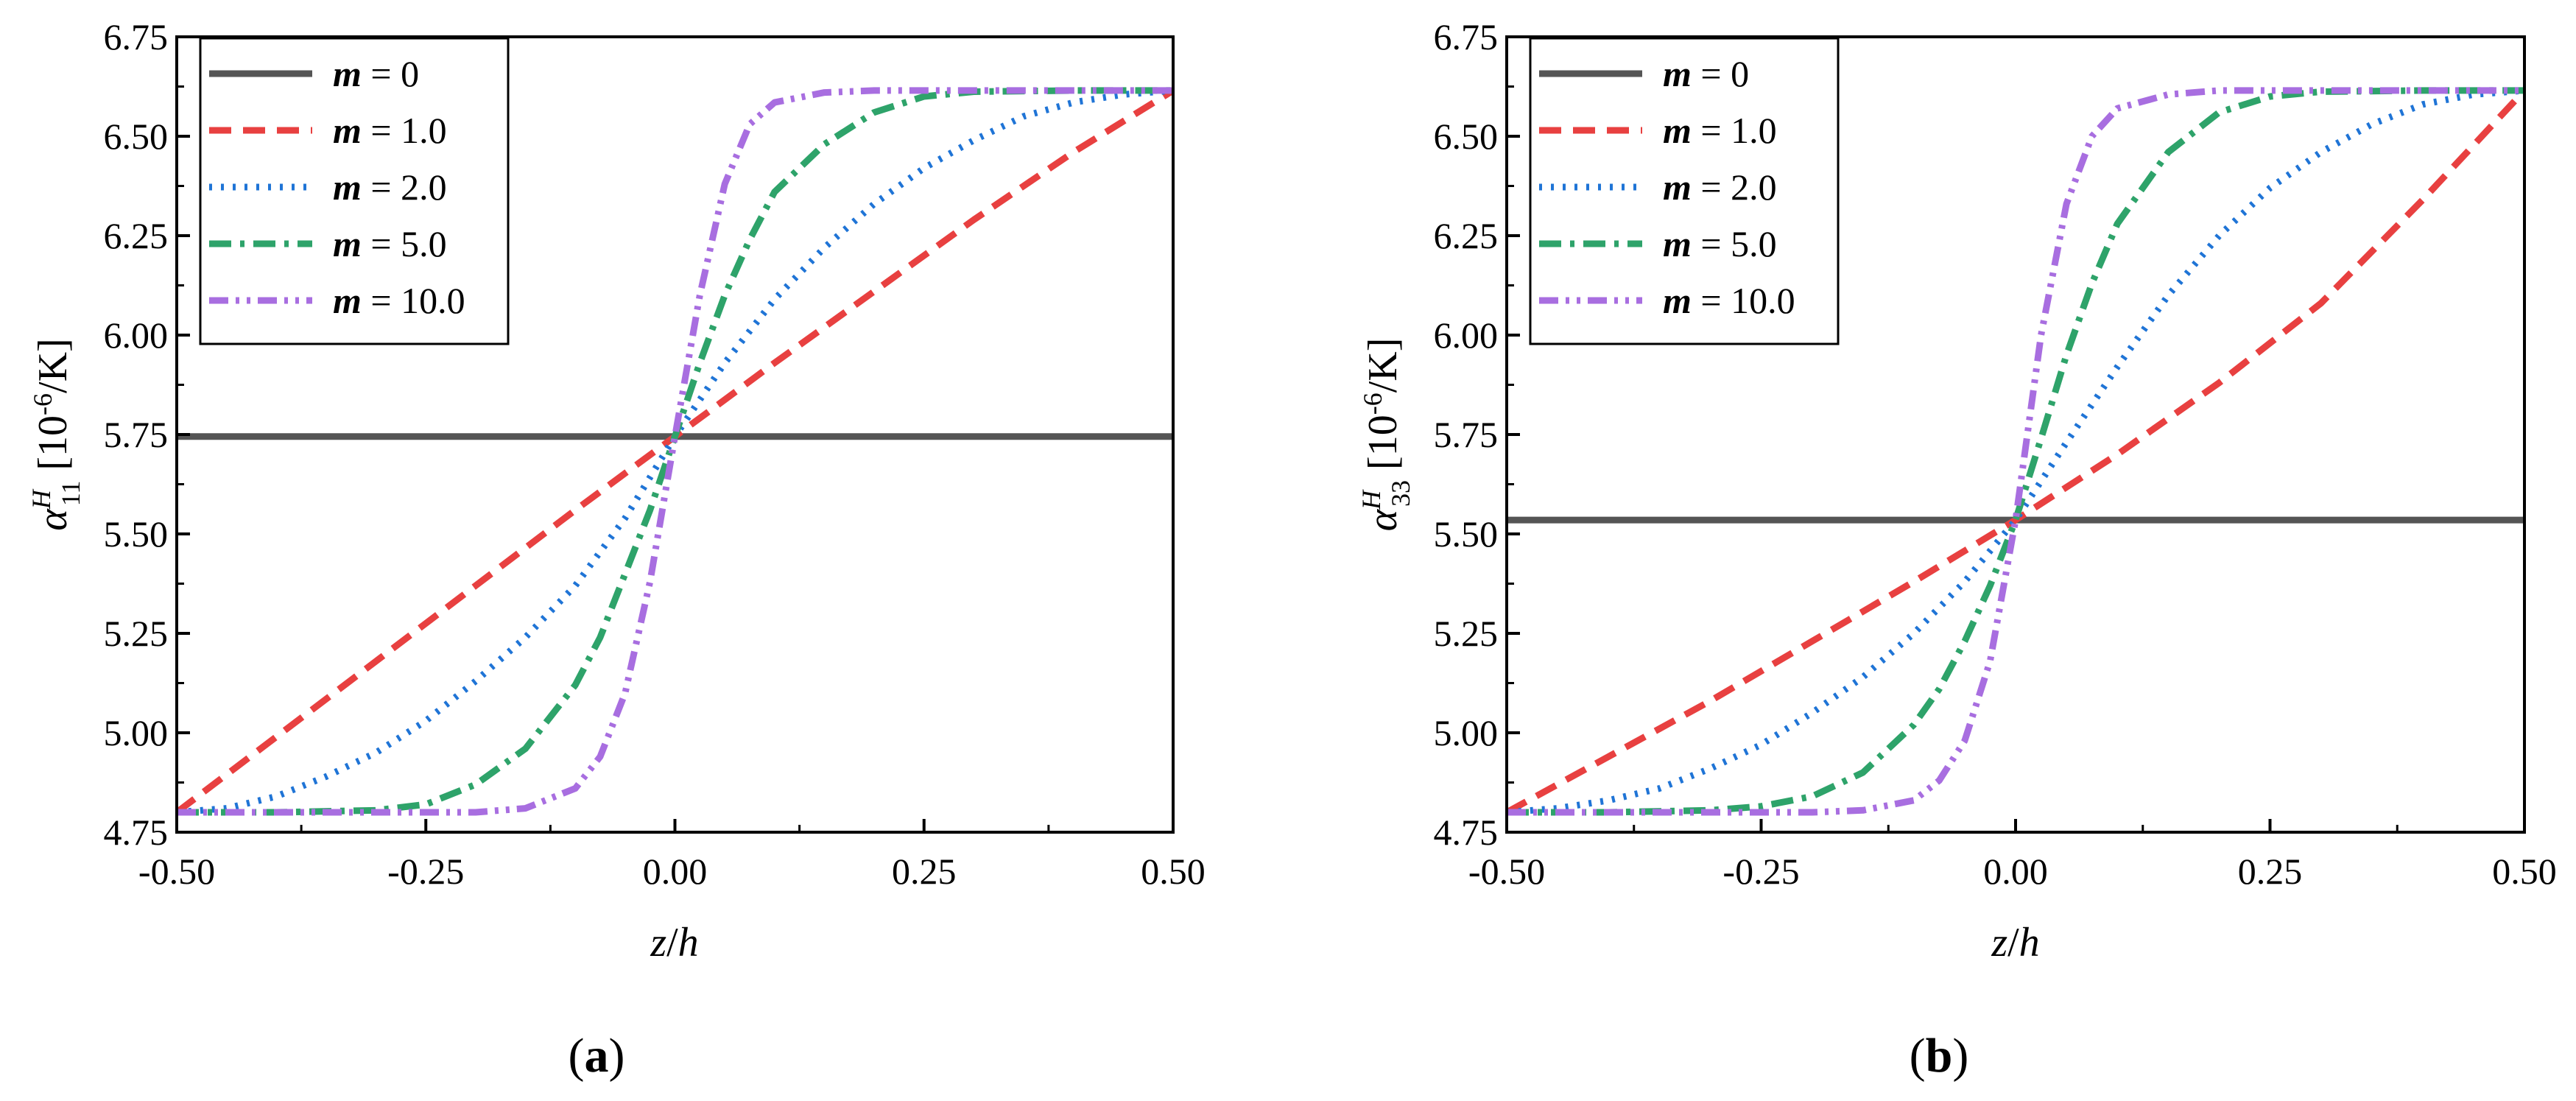  I want to click on panel-label-letter: b, so click(1939, 1056).